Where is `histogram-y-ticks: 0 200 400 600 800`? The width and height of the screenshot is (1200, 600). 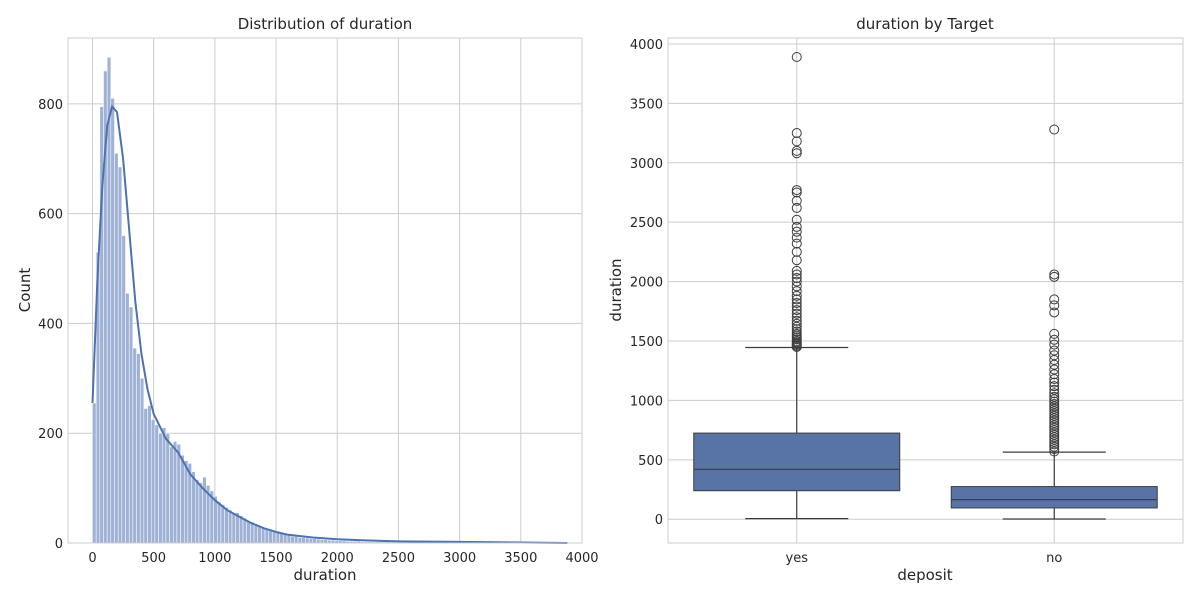 histogram-y-ticks: 0 200 400 600 800 is located at coordinates (50, 325).